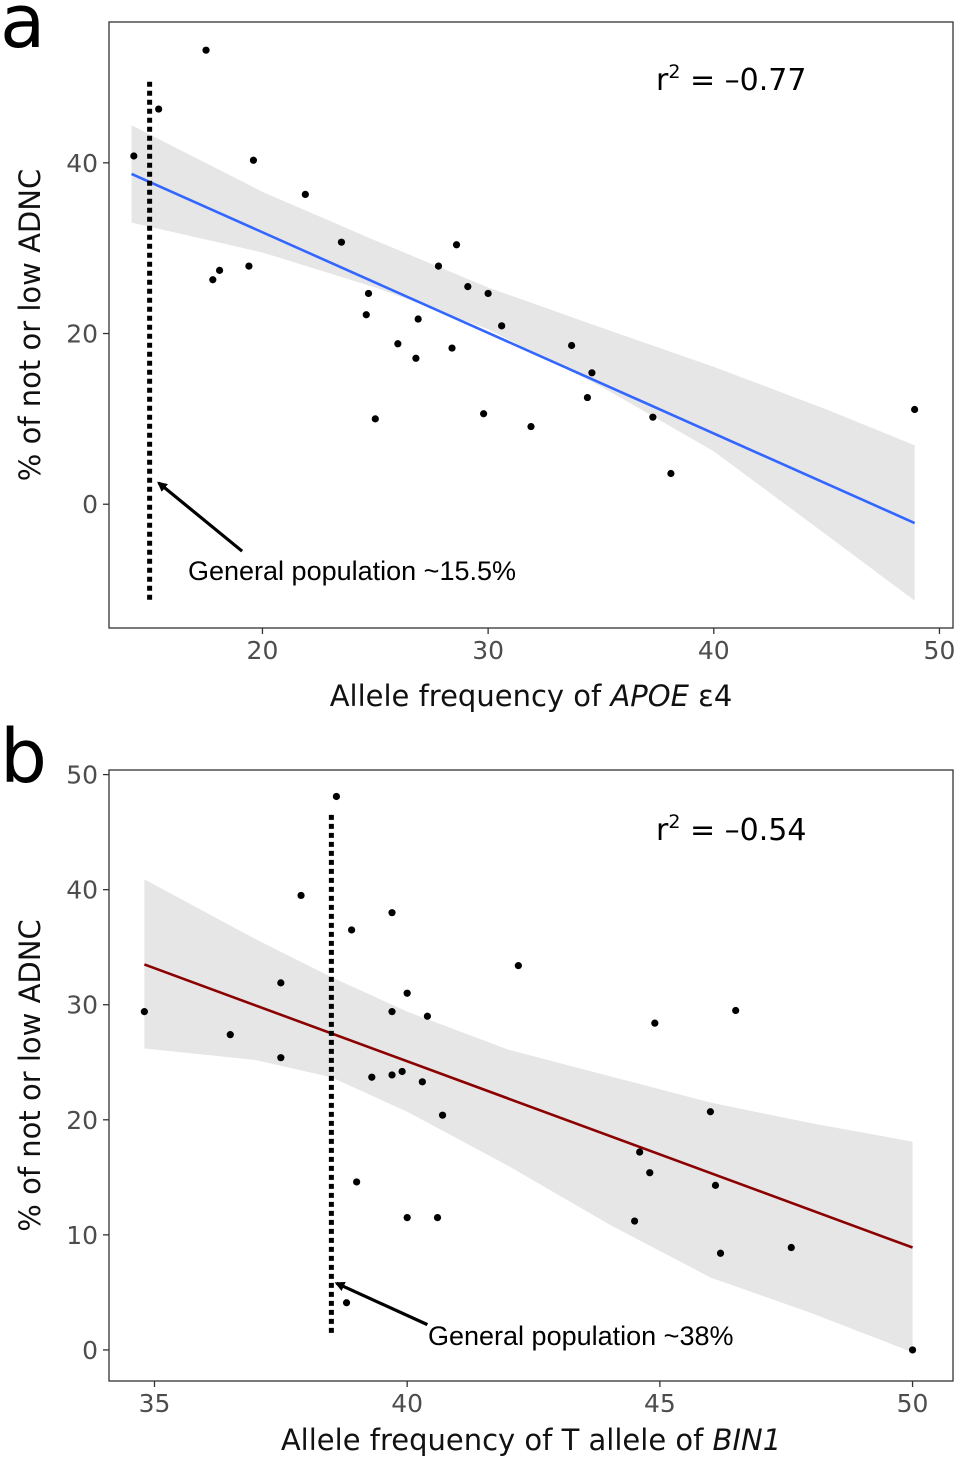  Describe the element at coordinates (660, 1403) in the screenshot. I see `x-tick-label: 45` at that location.